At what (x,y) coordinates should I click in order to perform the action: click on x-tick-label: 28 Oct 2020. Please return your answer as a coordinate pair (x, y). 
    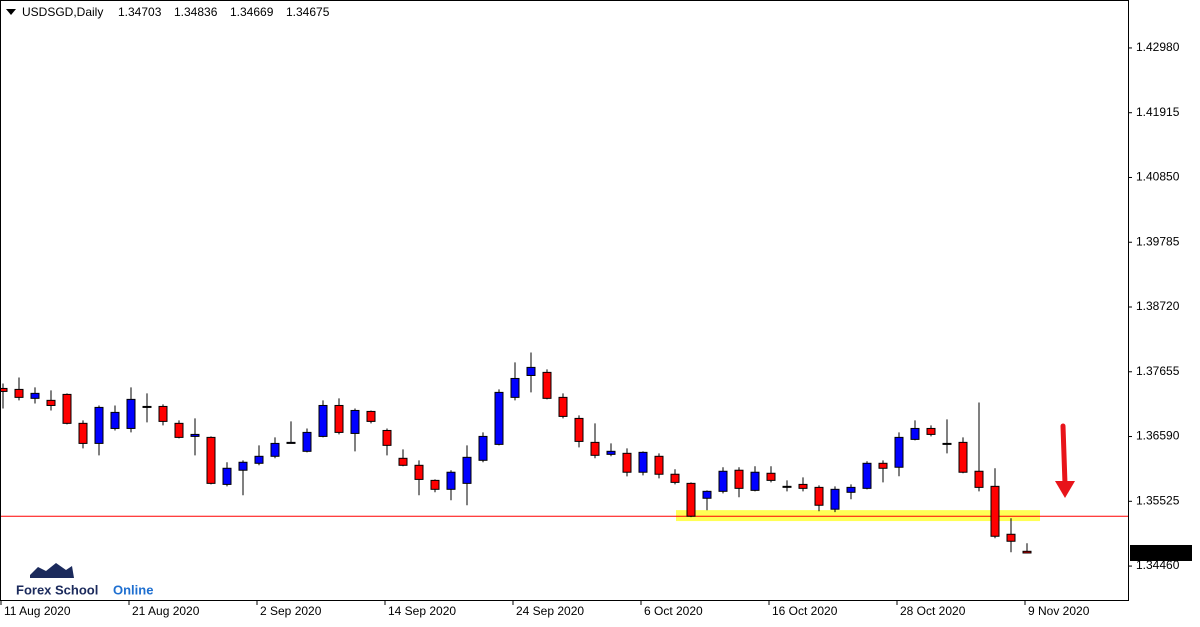
    Looking at the image, I should click on (933, 611).